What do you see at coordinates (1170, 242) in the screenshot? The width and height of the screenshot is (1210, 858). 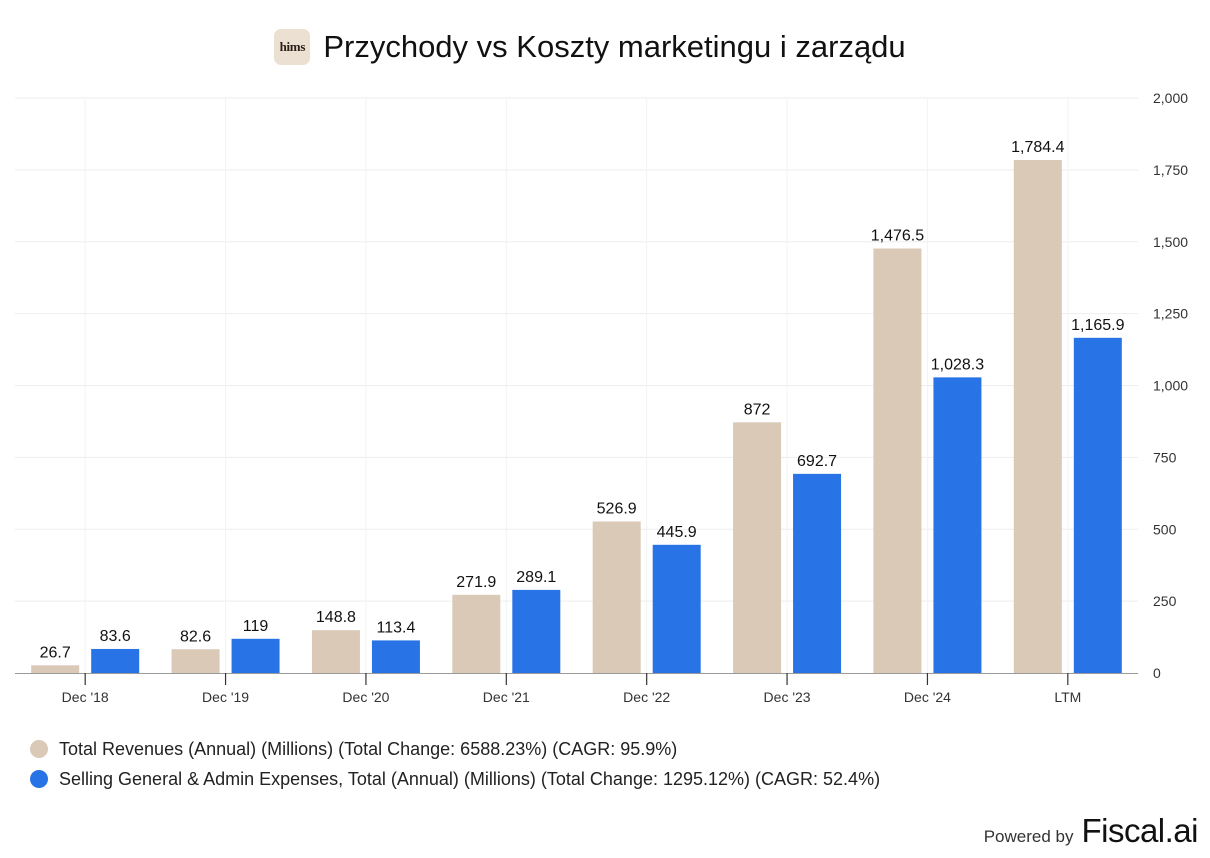 I see `y-tick-label: 1,500` at bounding box center [1170, 242].